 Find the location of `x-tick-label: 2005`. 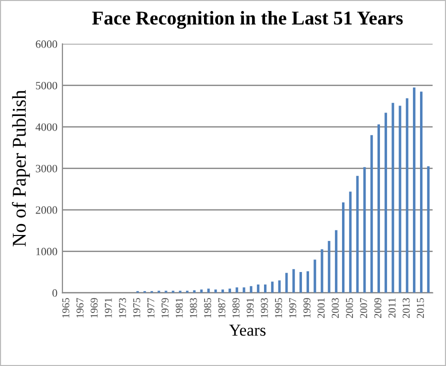

x-tick-label: 2005 is located at coordinates (349, 308).